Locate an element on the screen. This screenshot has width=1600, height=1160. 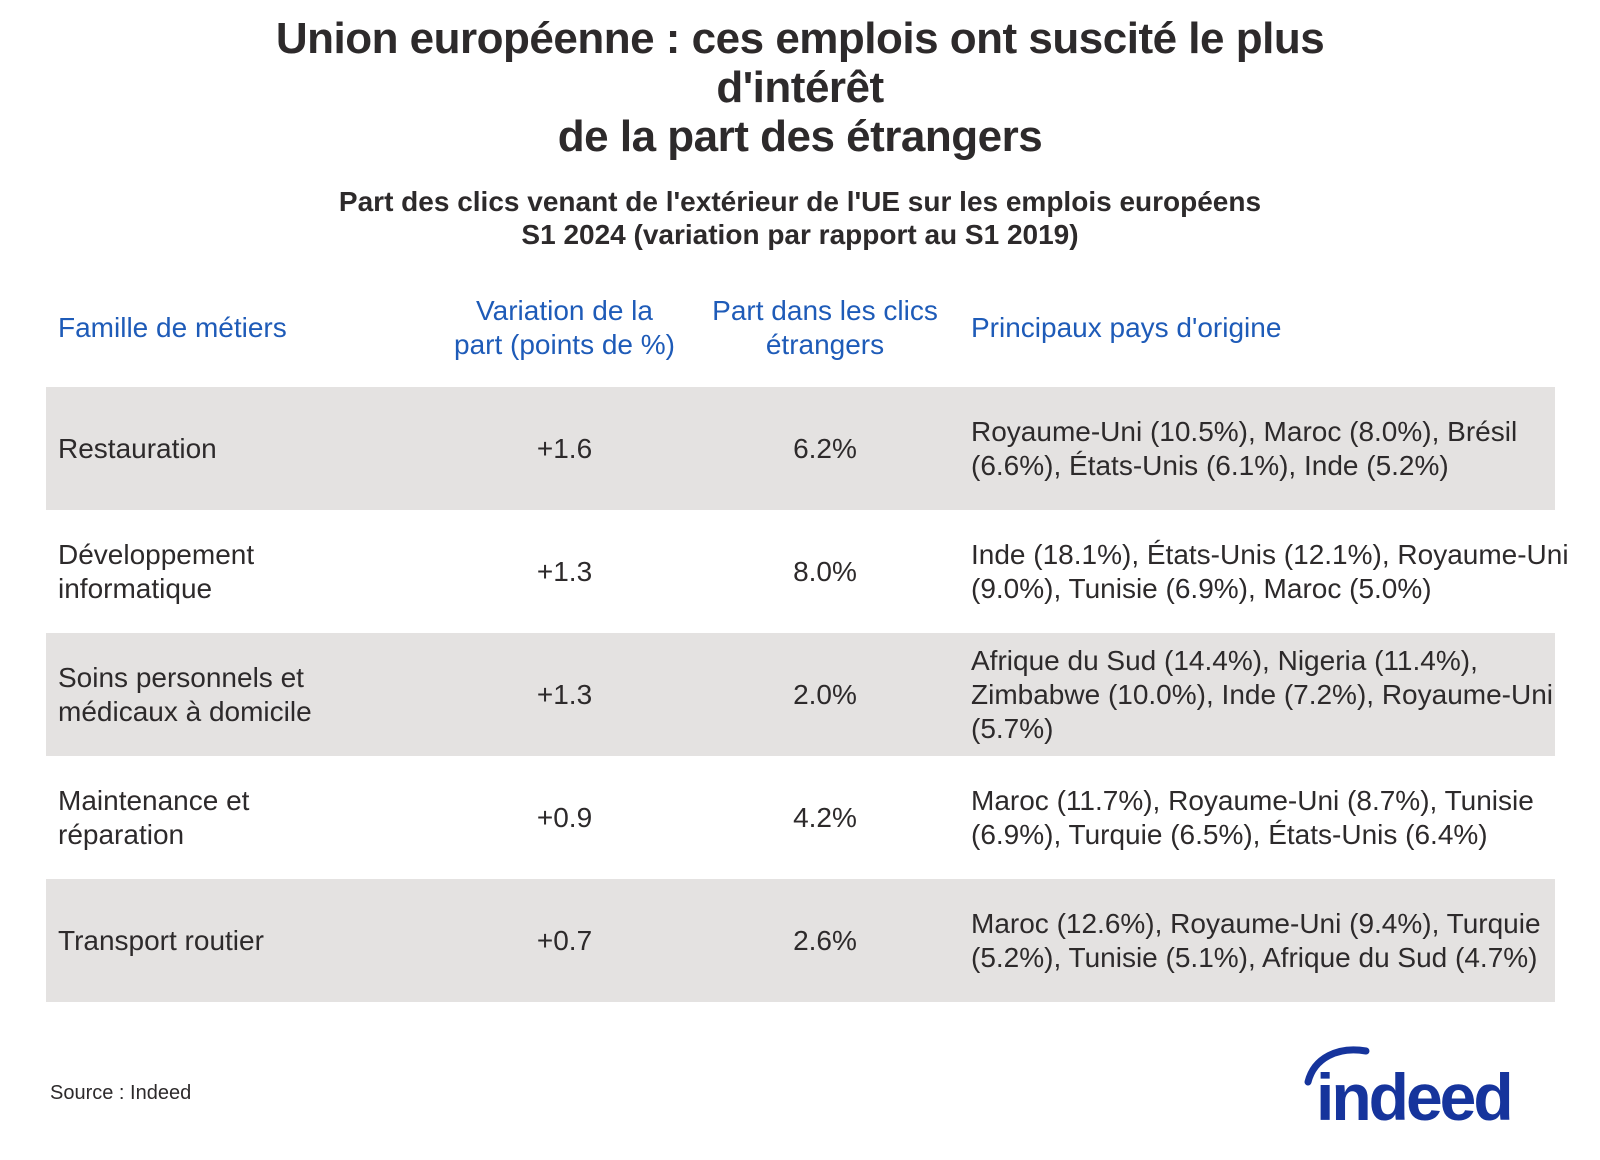
cell-share: 6.2% is located at coordinates (825, 448).